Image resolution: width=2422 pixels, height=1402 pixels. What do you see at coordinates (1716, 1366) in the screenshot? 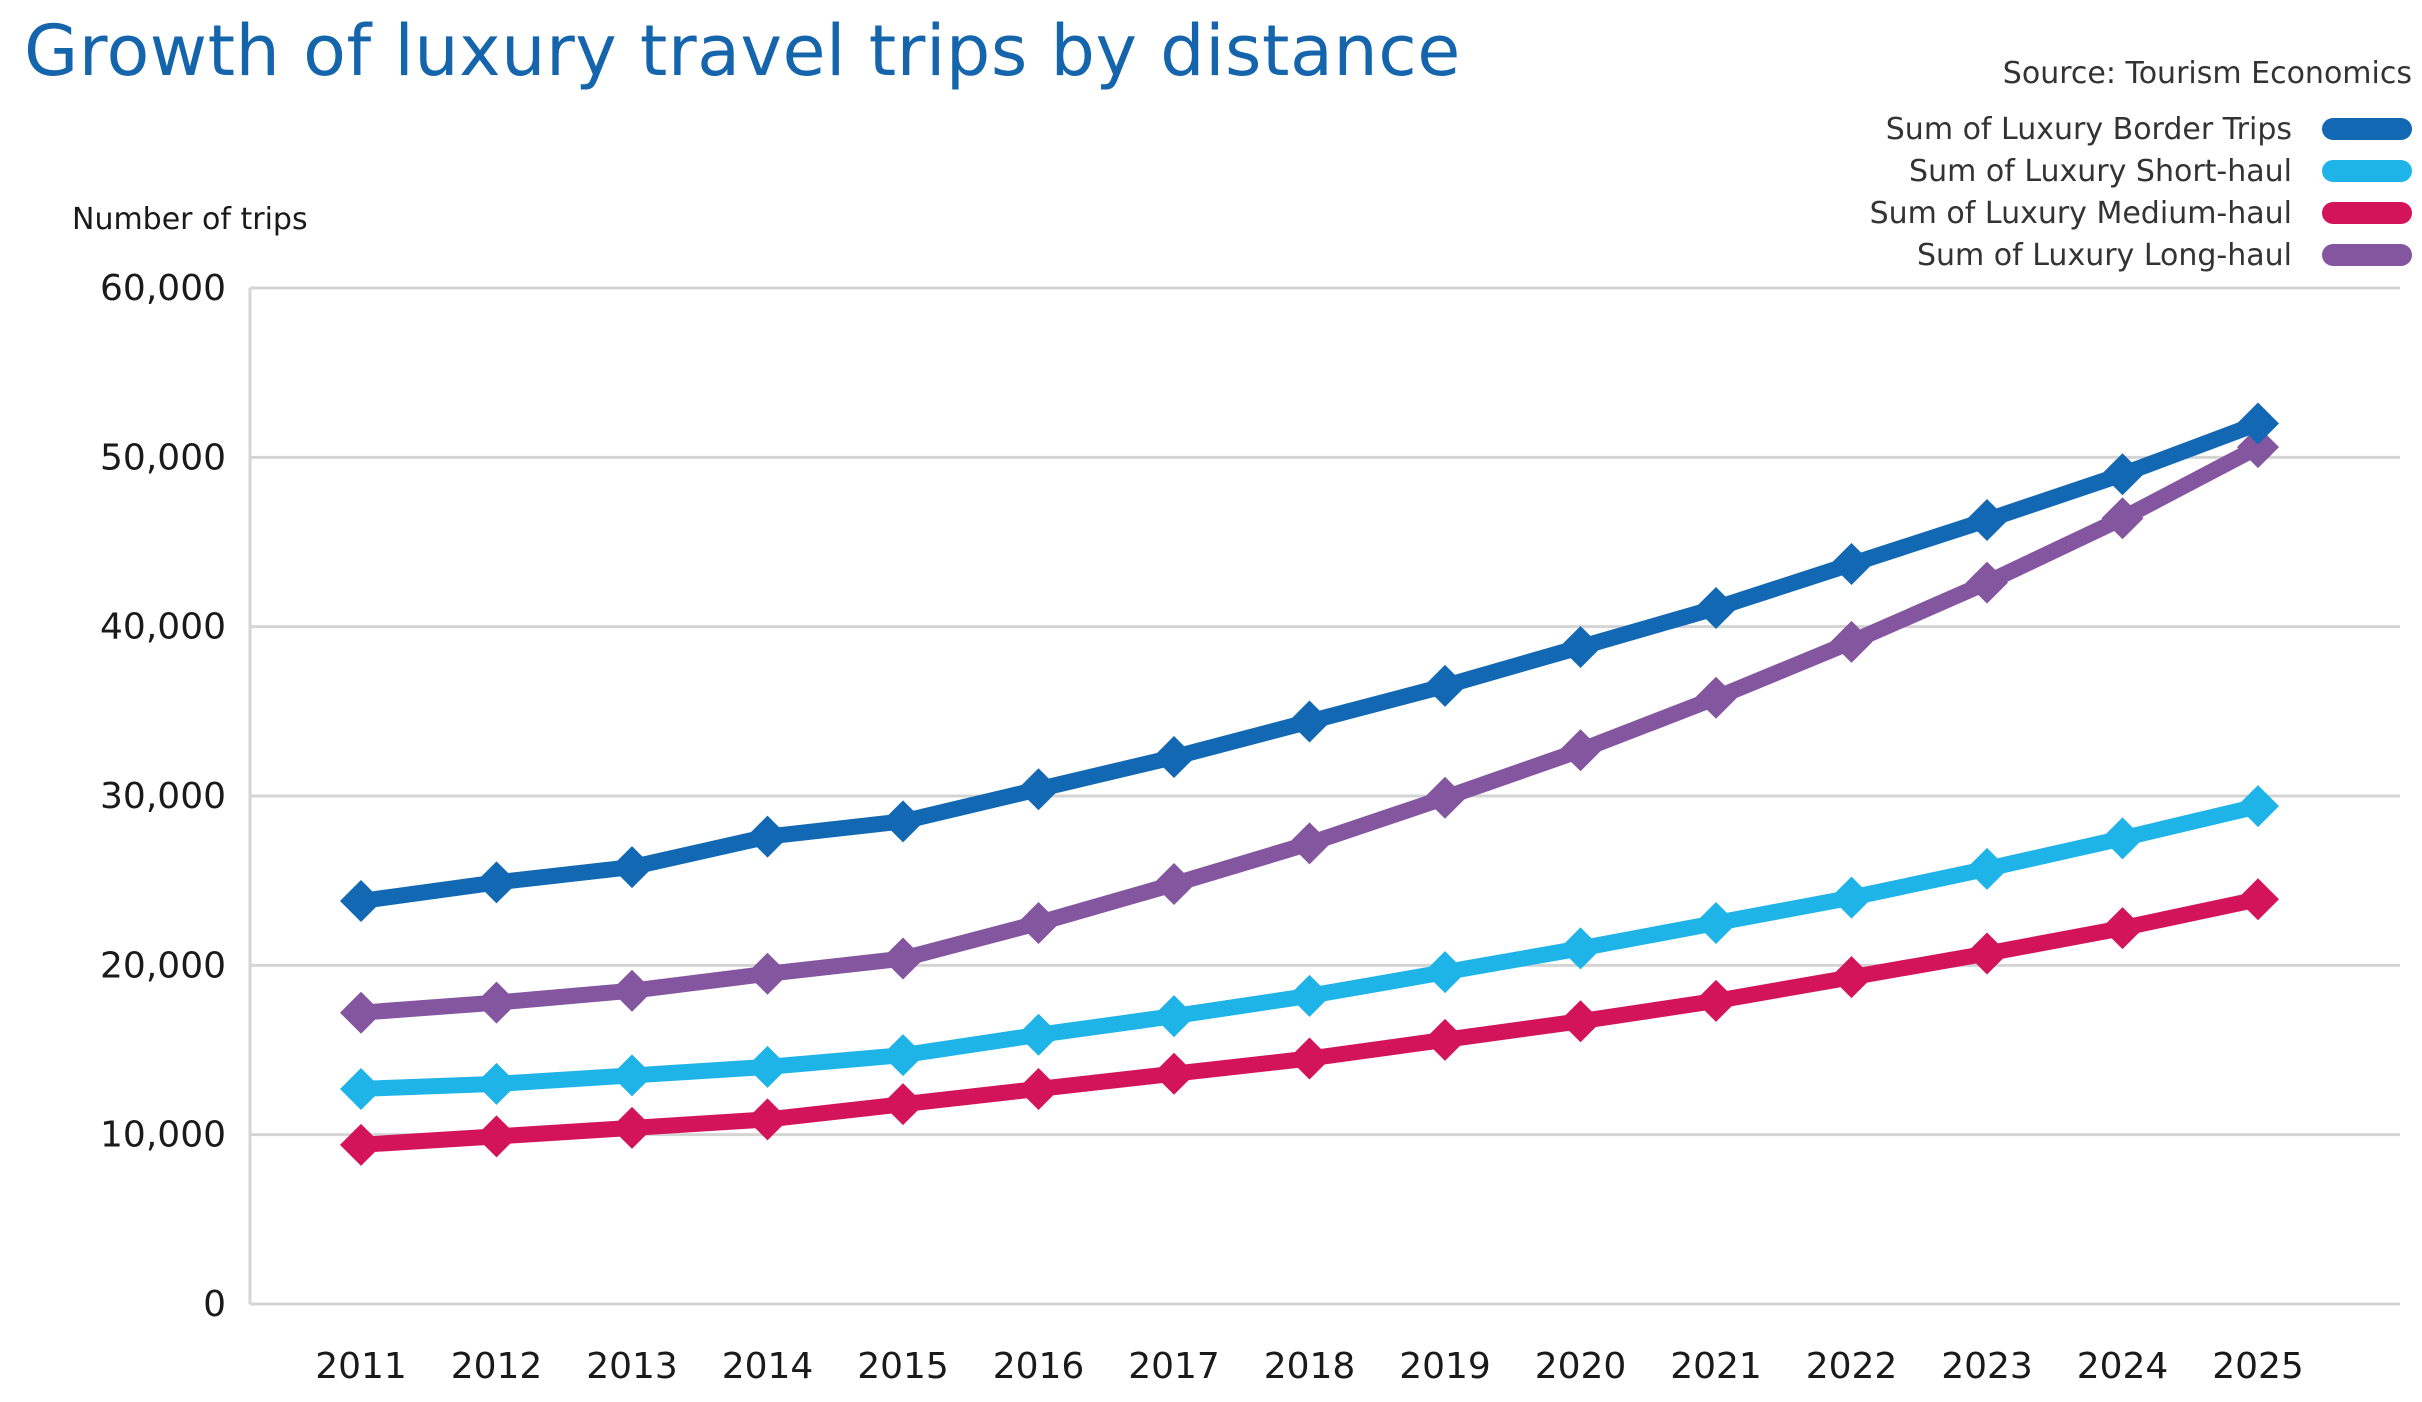
I see `x-tick-label: 2021` at bounding box center [1716, 1366].